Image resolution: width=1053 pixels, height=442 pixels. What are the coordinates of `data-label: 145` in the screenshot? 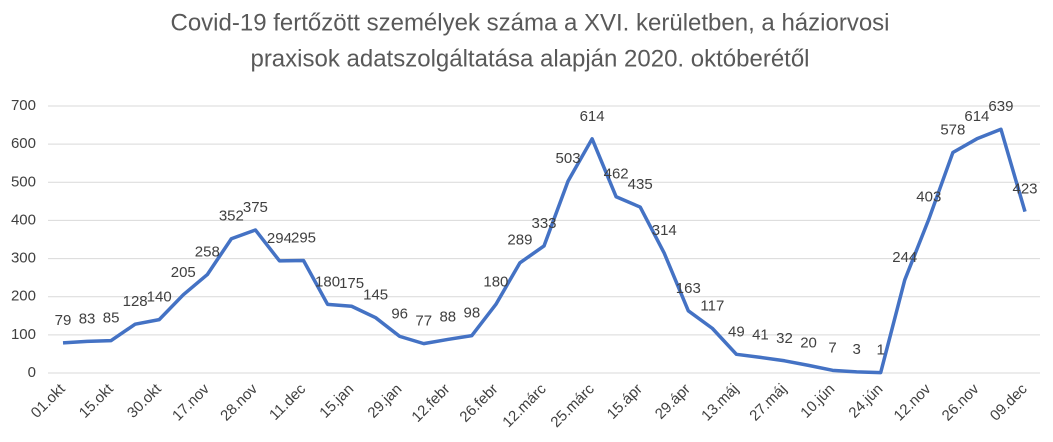 It's located at (375, 295).